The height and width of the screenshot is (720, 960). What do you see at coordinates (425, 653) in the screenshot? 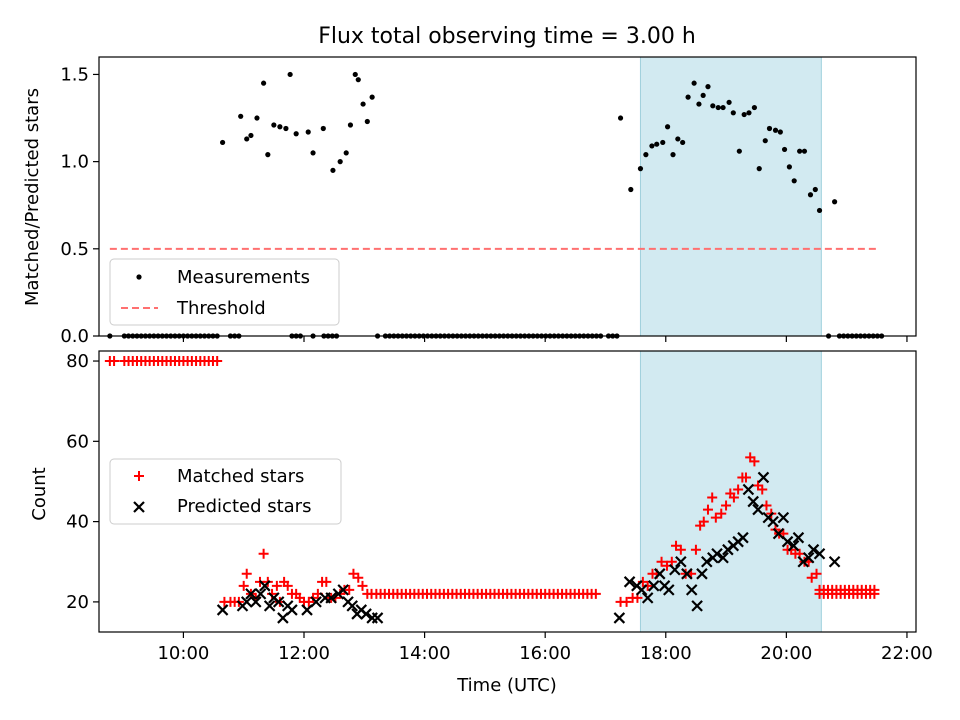
I see `x-tick-label: 14:00` at bounding box center [425, 653].